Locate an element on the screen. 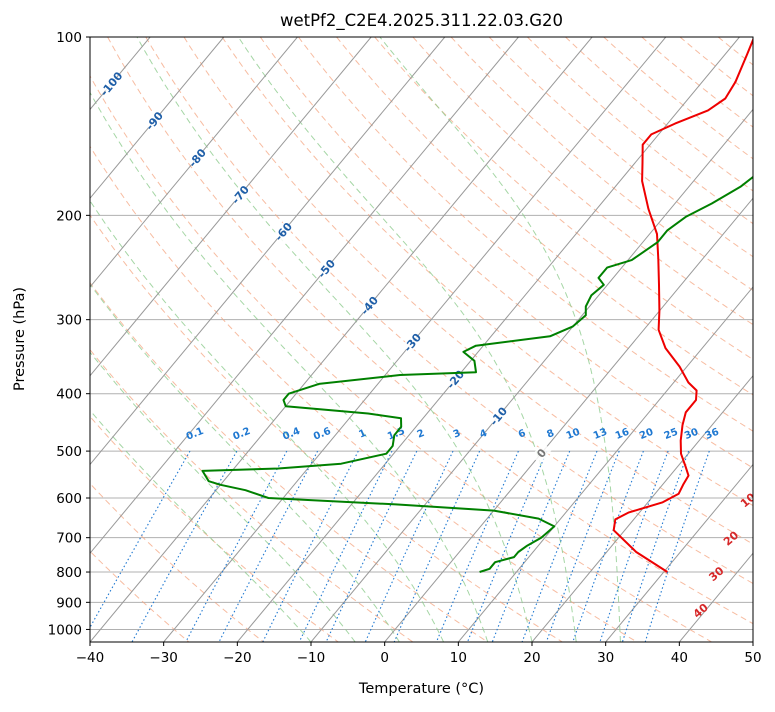 The height and width of the screenshot is (712, 775). y-tick-label: 700 is located at coordinates (69, 539).